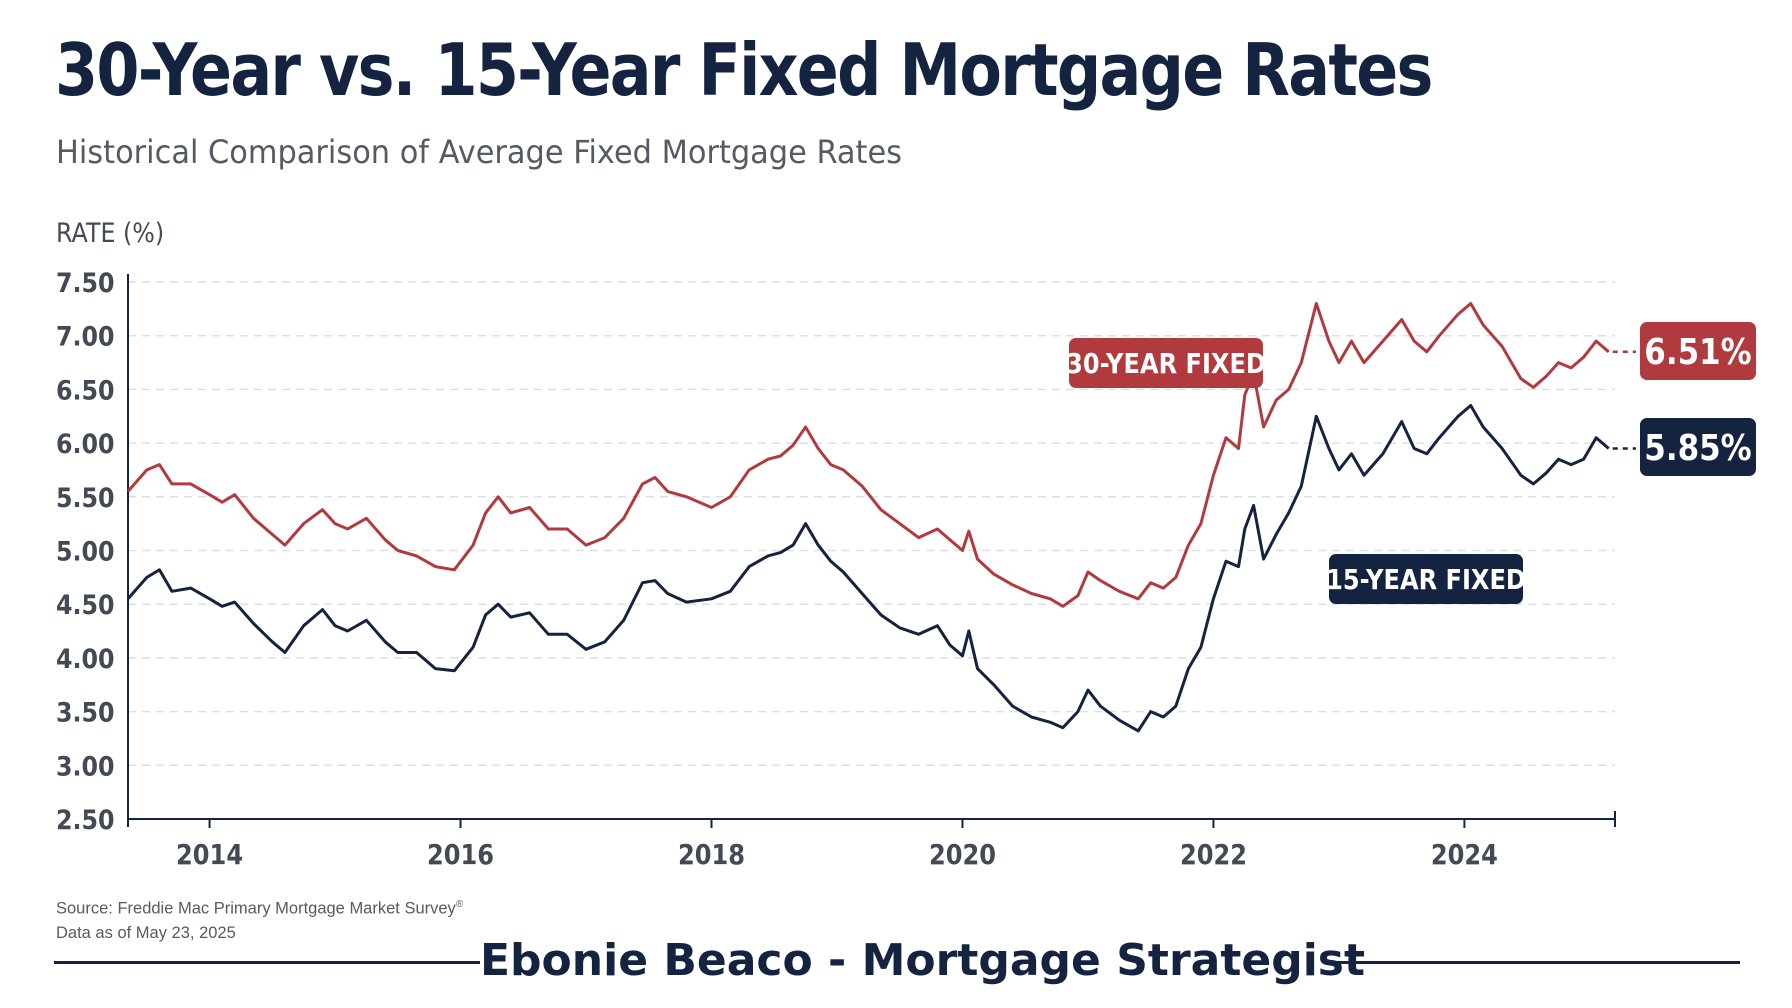  I want to click on x-tick-label: 2014, so click(209, 855).